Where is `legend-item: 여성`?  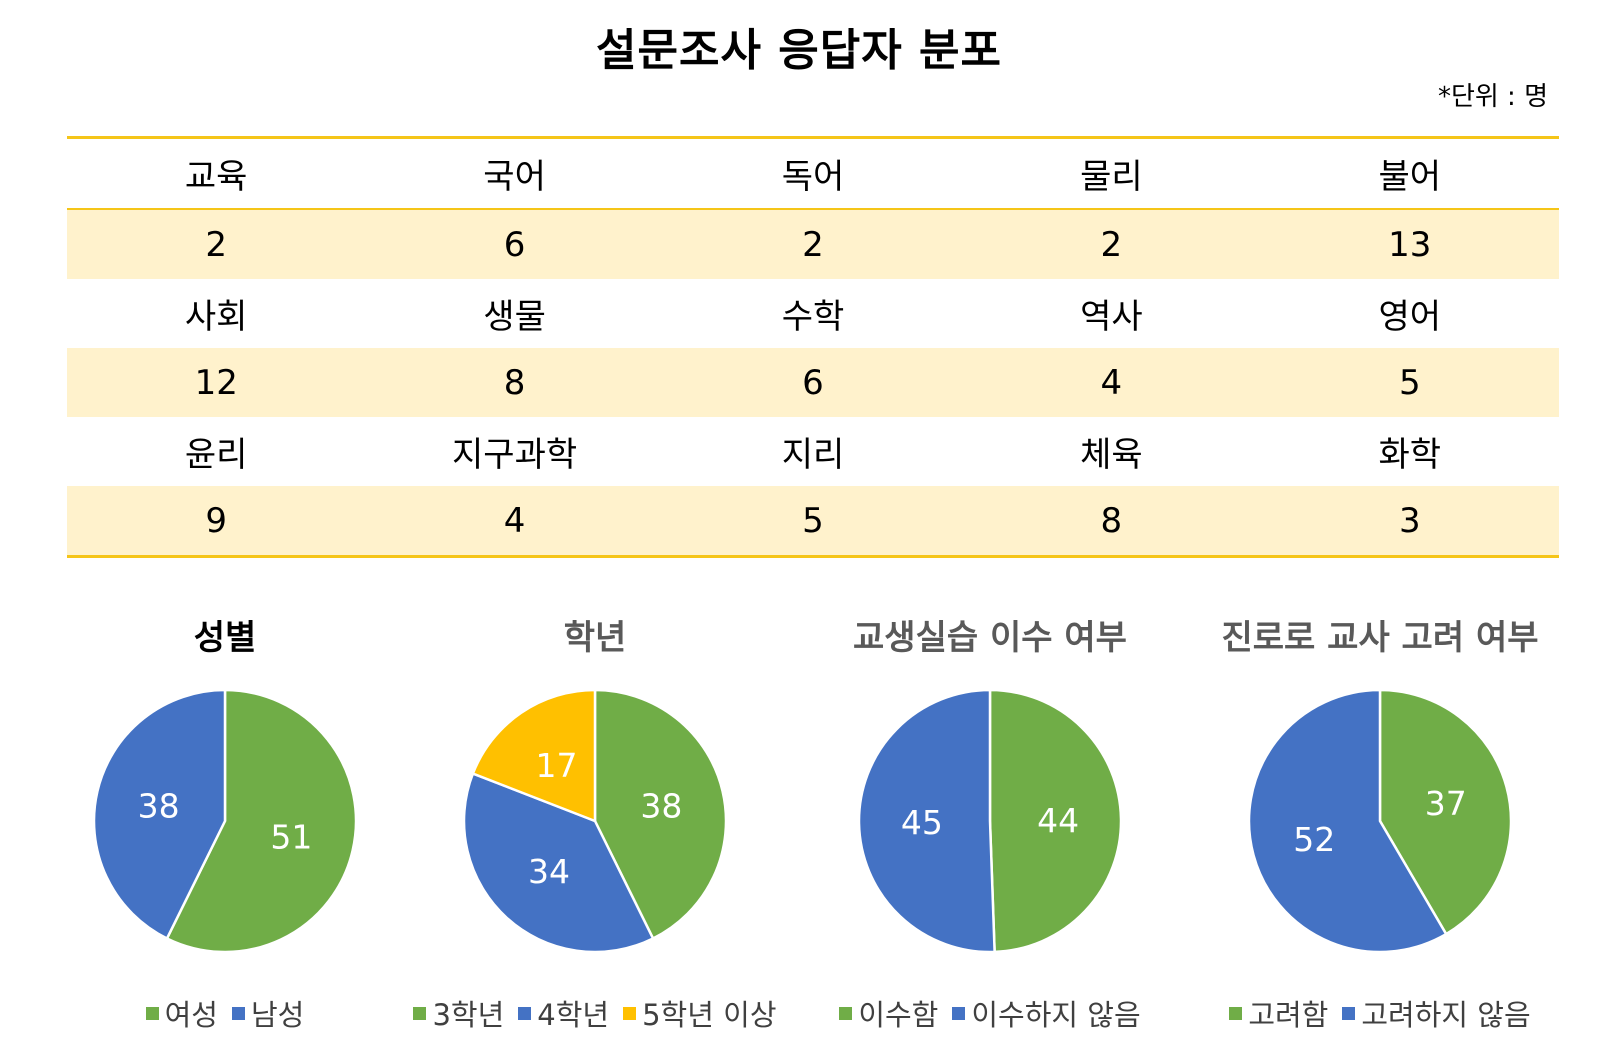 legend-item: 여성 is located at coordinates (181, 1013).